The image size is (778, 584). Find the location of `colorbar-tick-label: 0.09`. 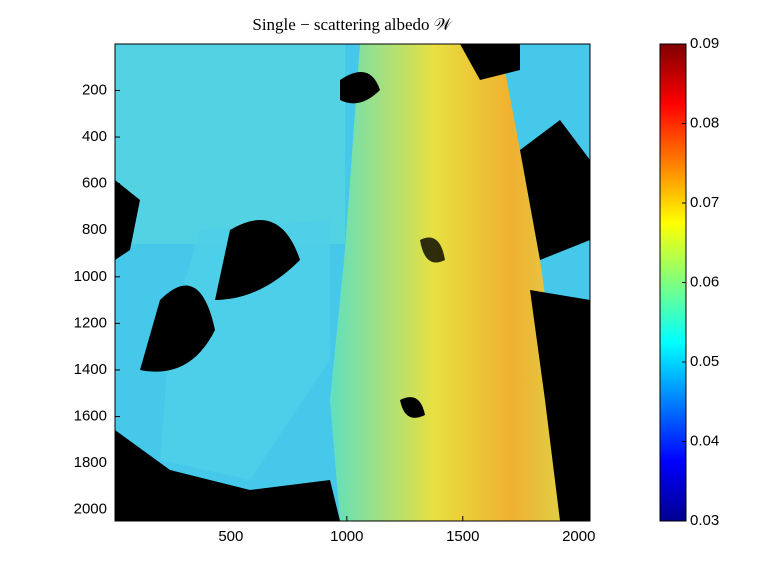

colorbar-tick-label: 0.09 is located at coordinates (704, 43).